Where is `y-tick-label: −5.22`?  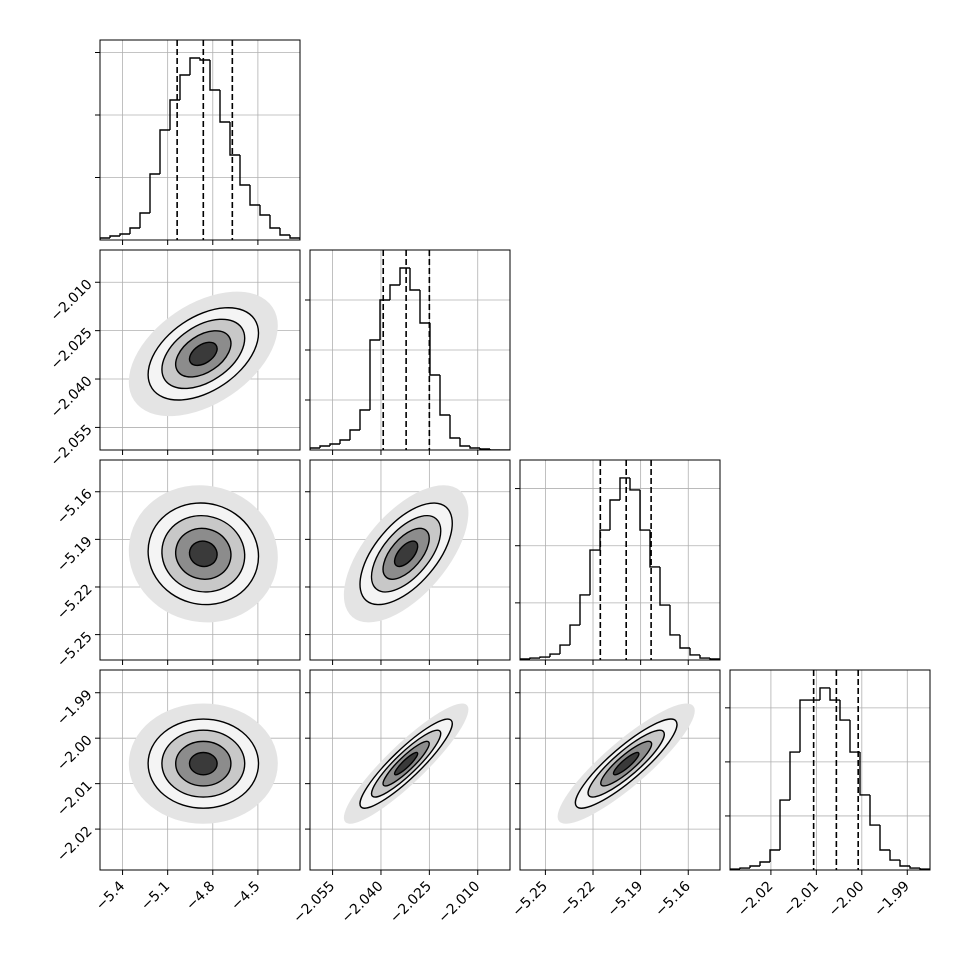 y-tick-label: −5.22 is located at coordinates (75, 602).